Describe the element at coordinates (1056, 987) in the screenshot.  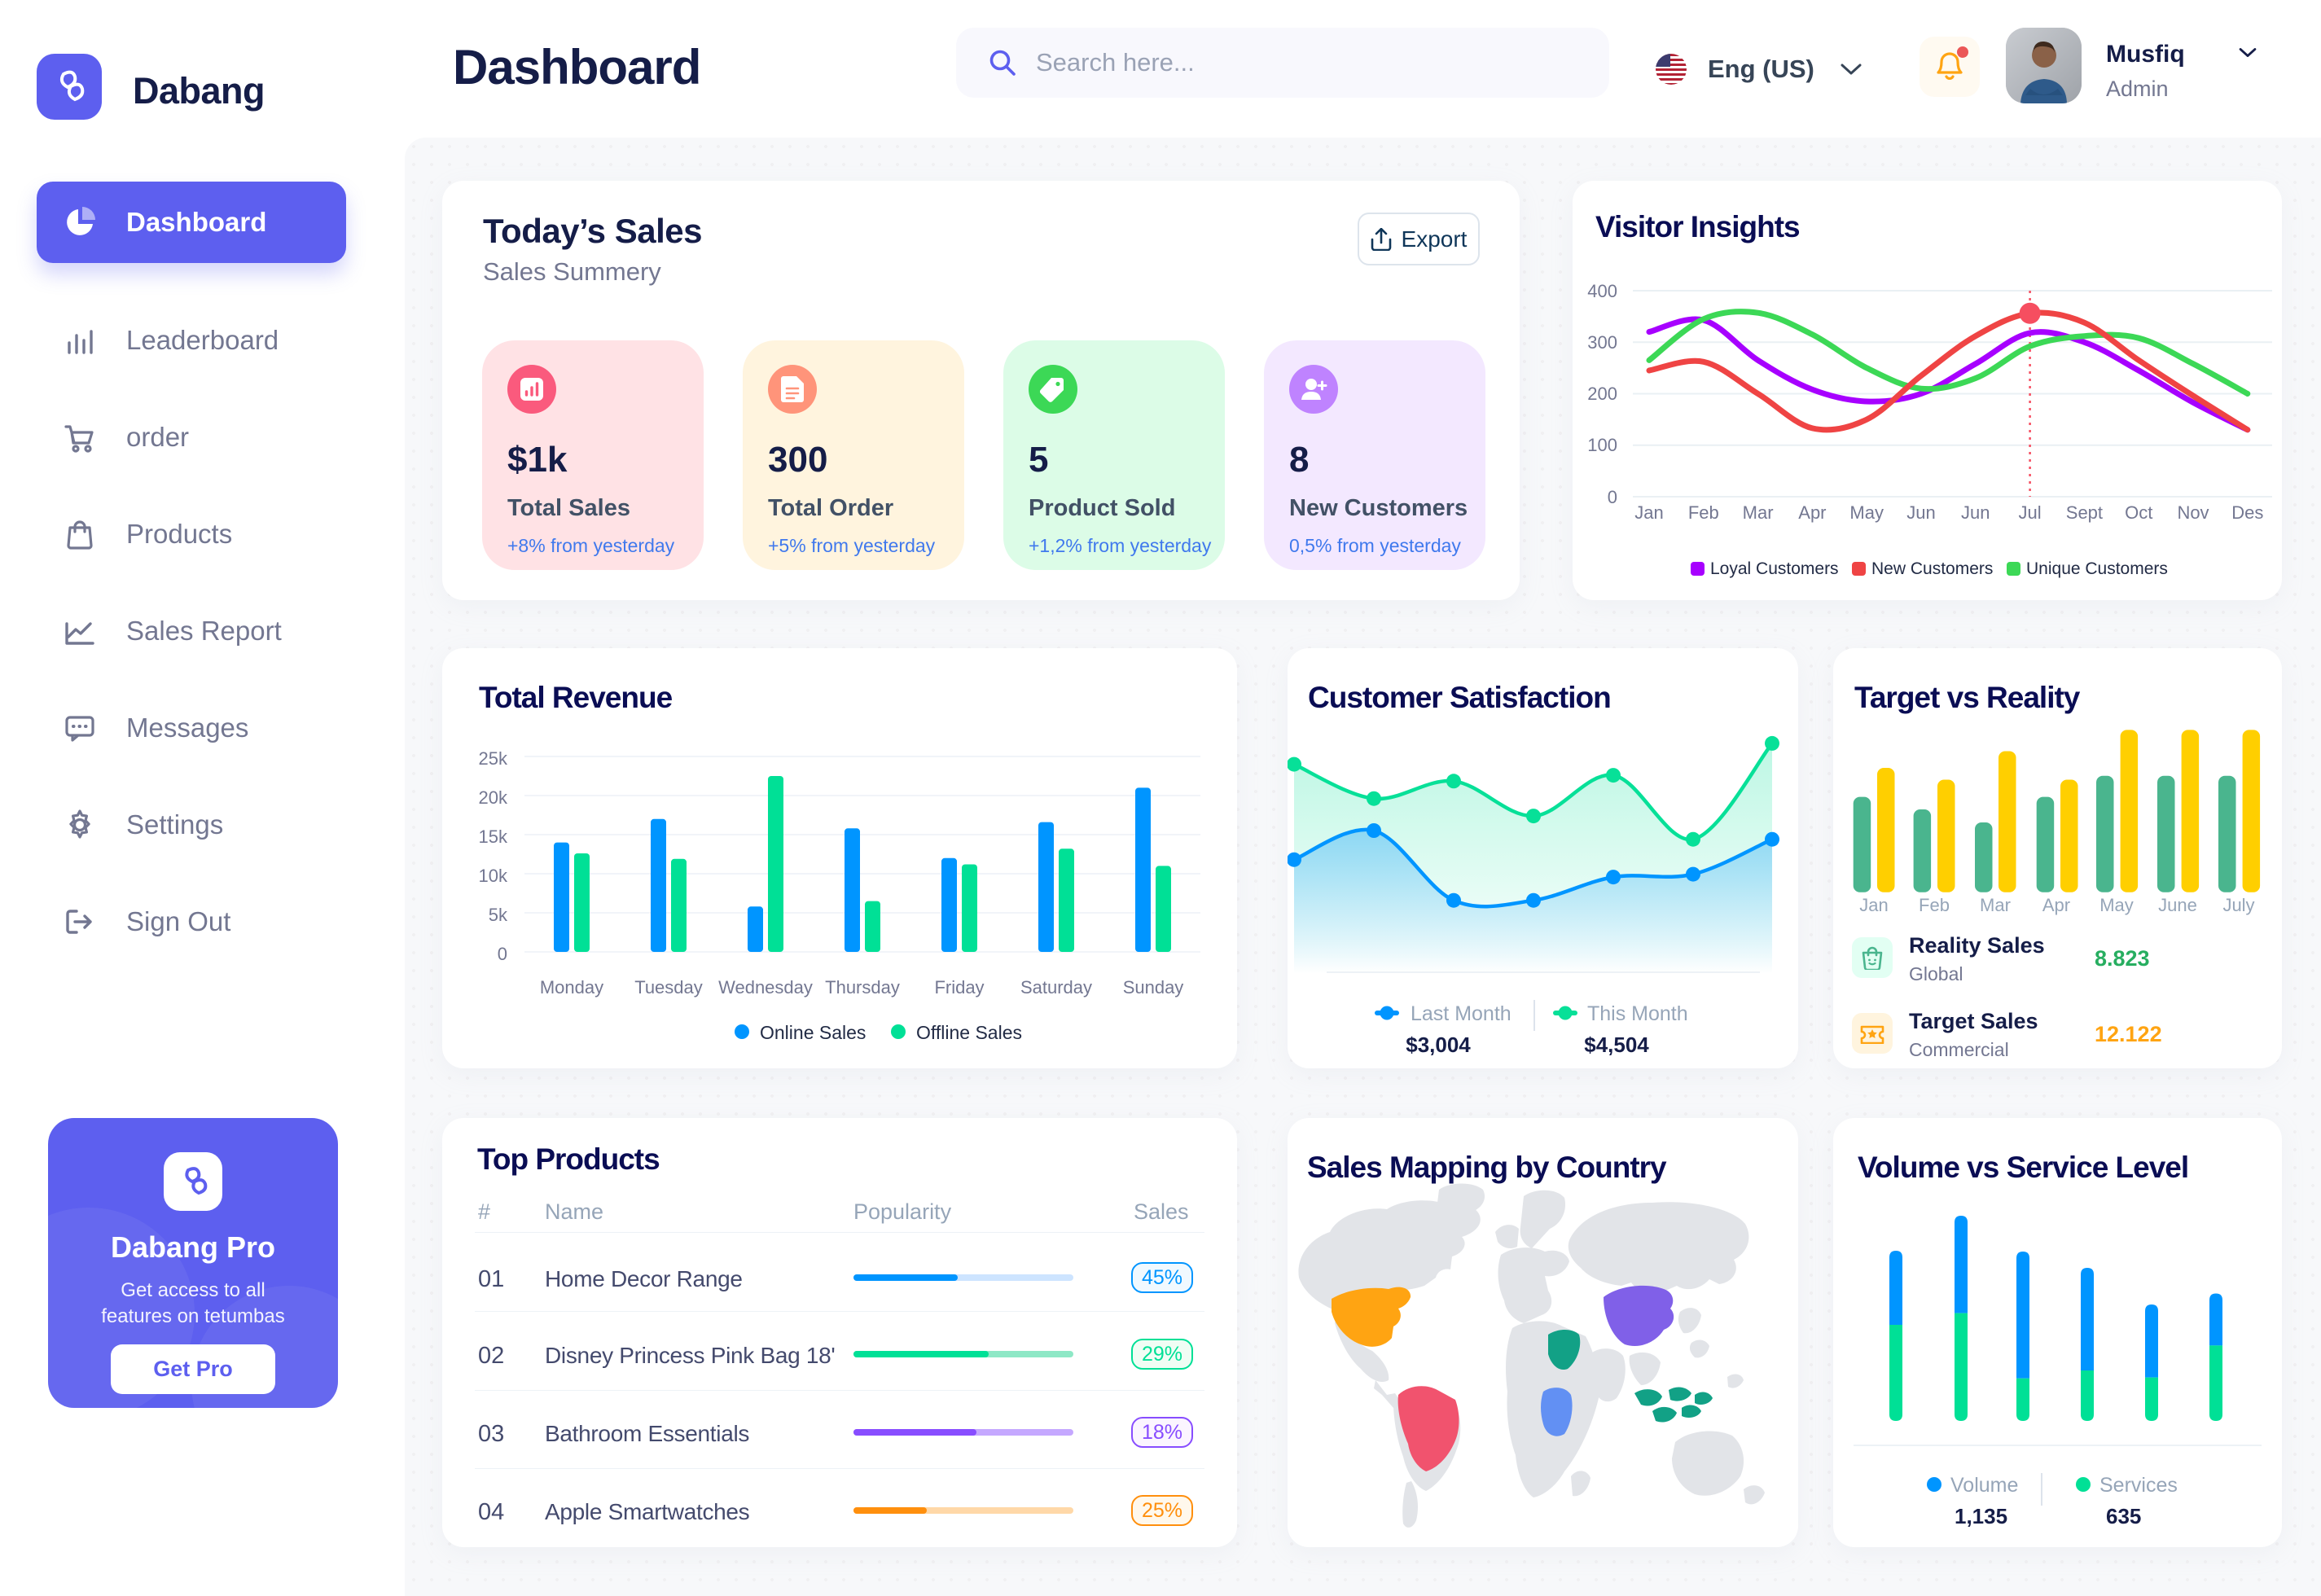
I see `svg-text: Saturday` at that location.